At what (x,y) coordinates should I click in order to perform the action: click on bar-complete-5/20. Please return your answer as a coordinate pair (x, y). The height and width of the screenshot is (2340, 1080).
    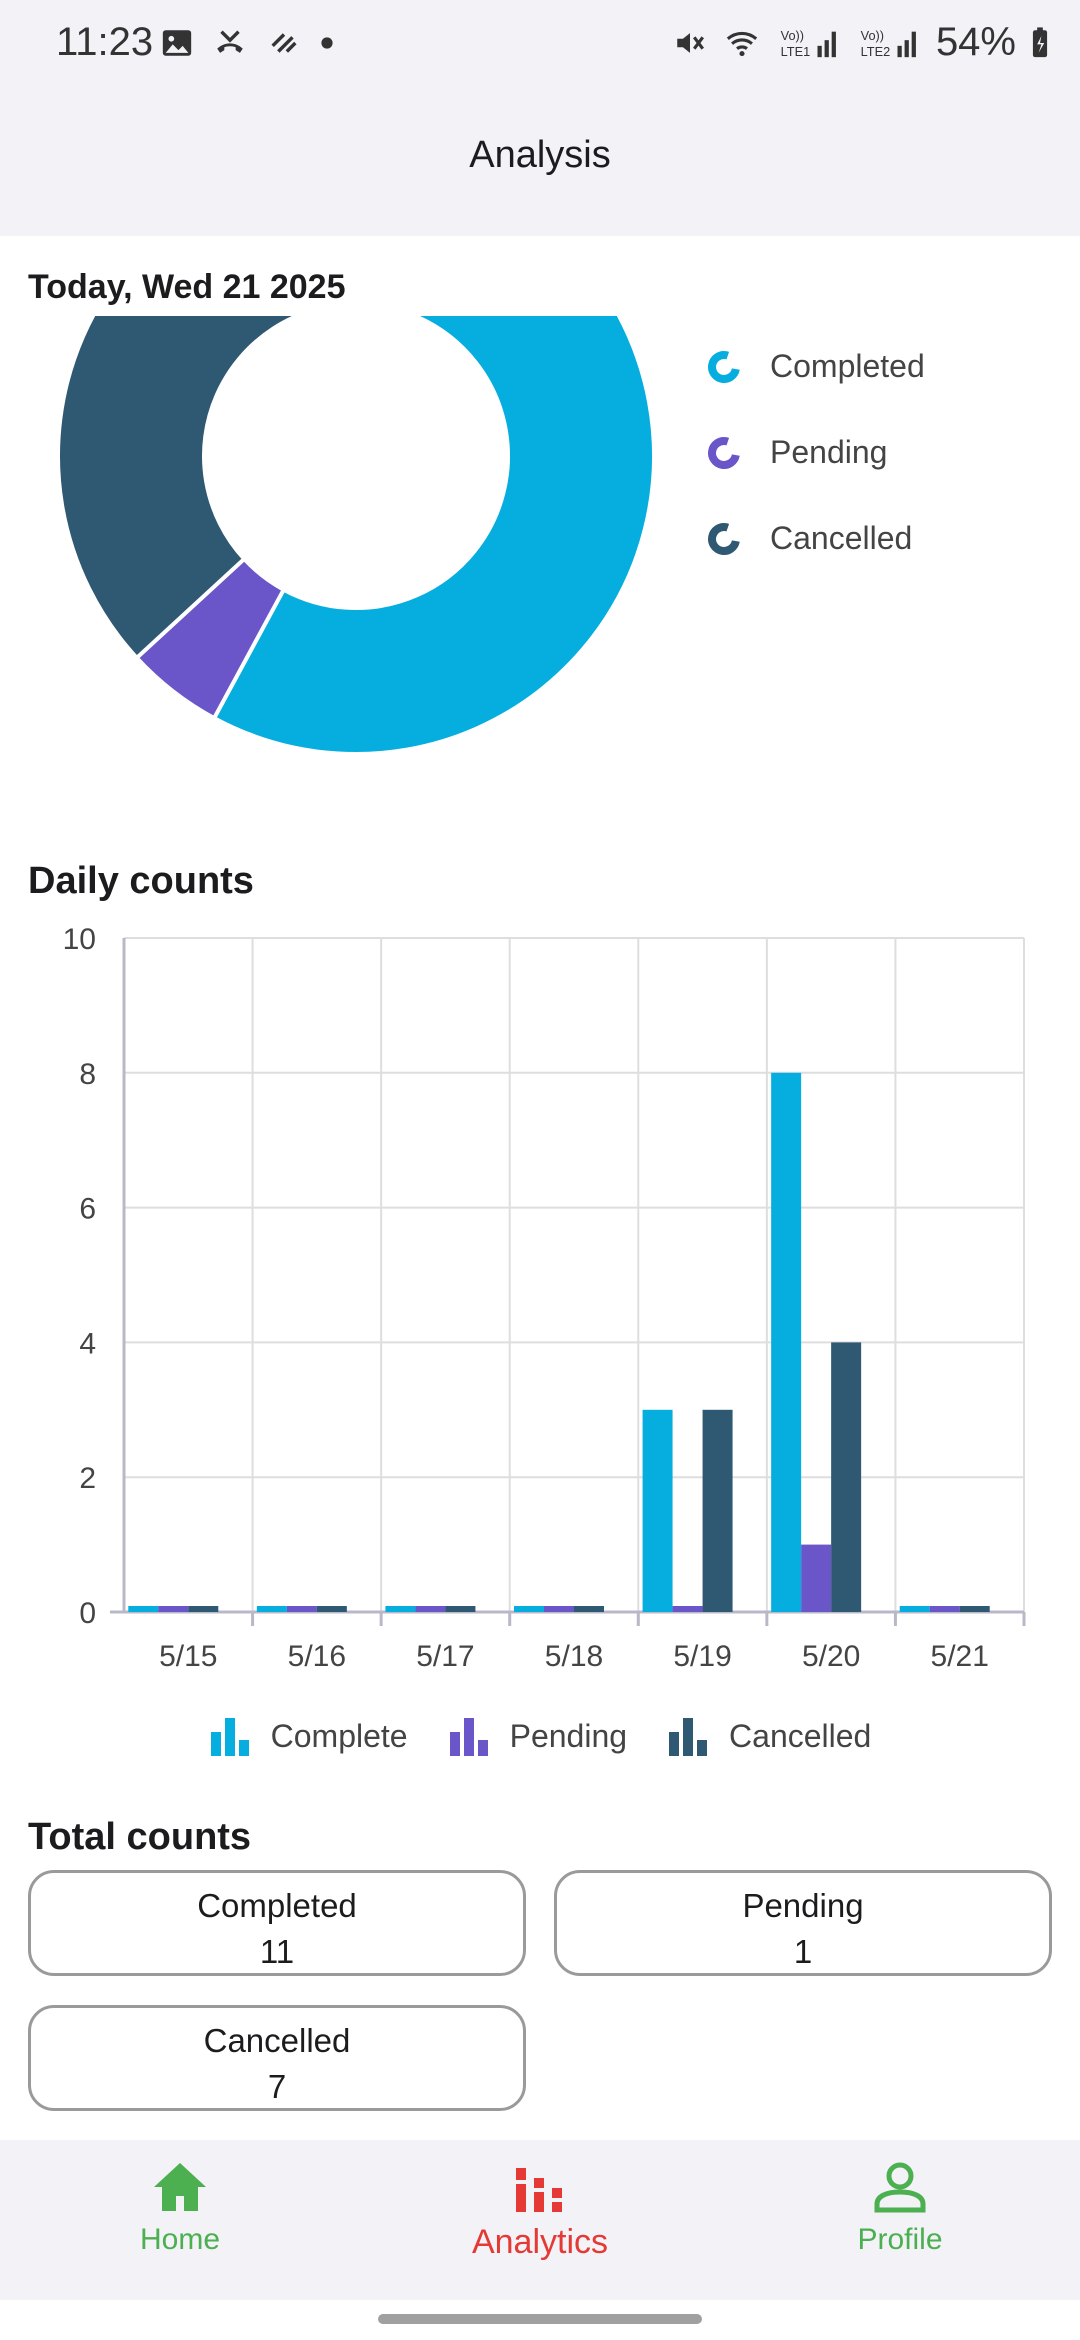
    Looking at the image, I should click on (786, 1342).